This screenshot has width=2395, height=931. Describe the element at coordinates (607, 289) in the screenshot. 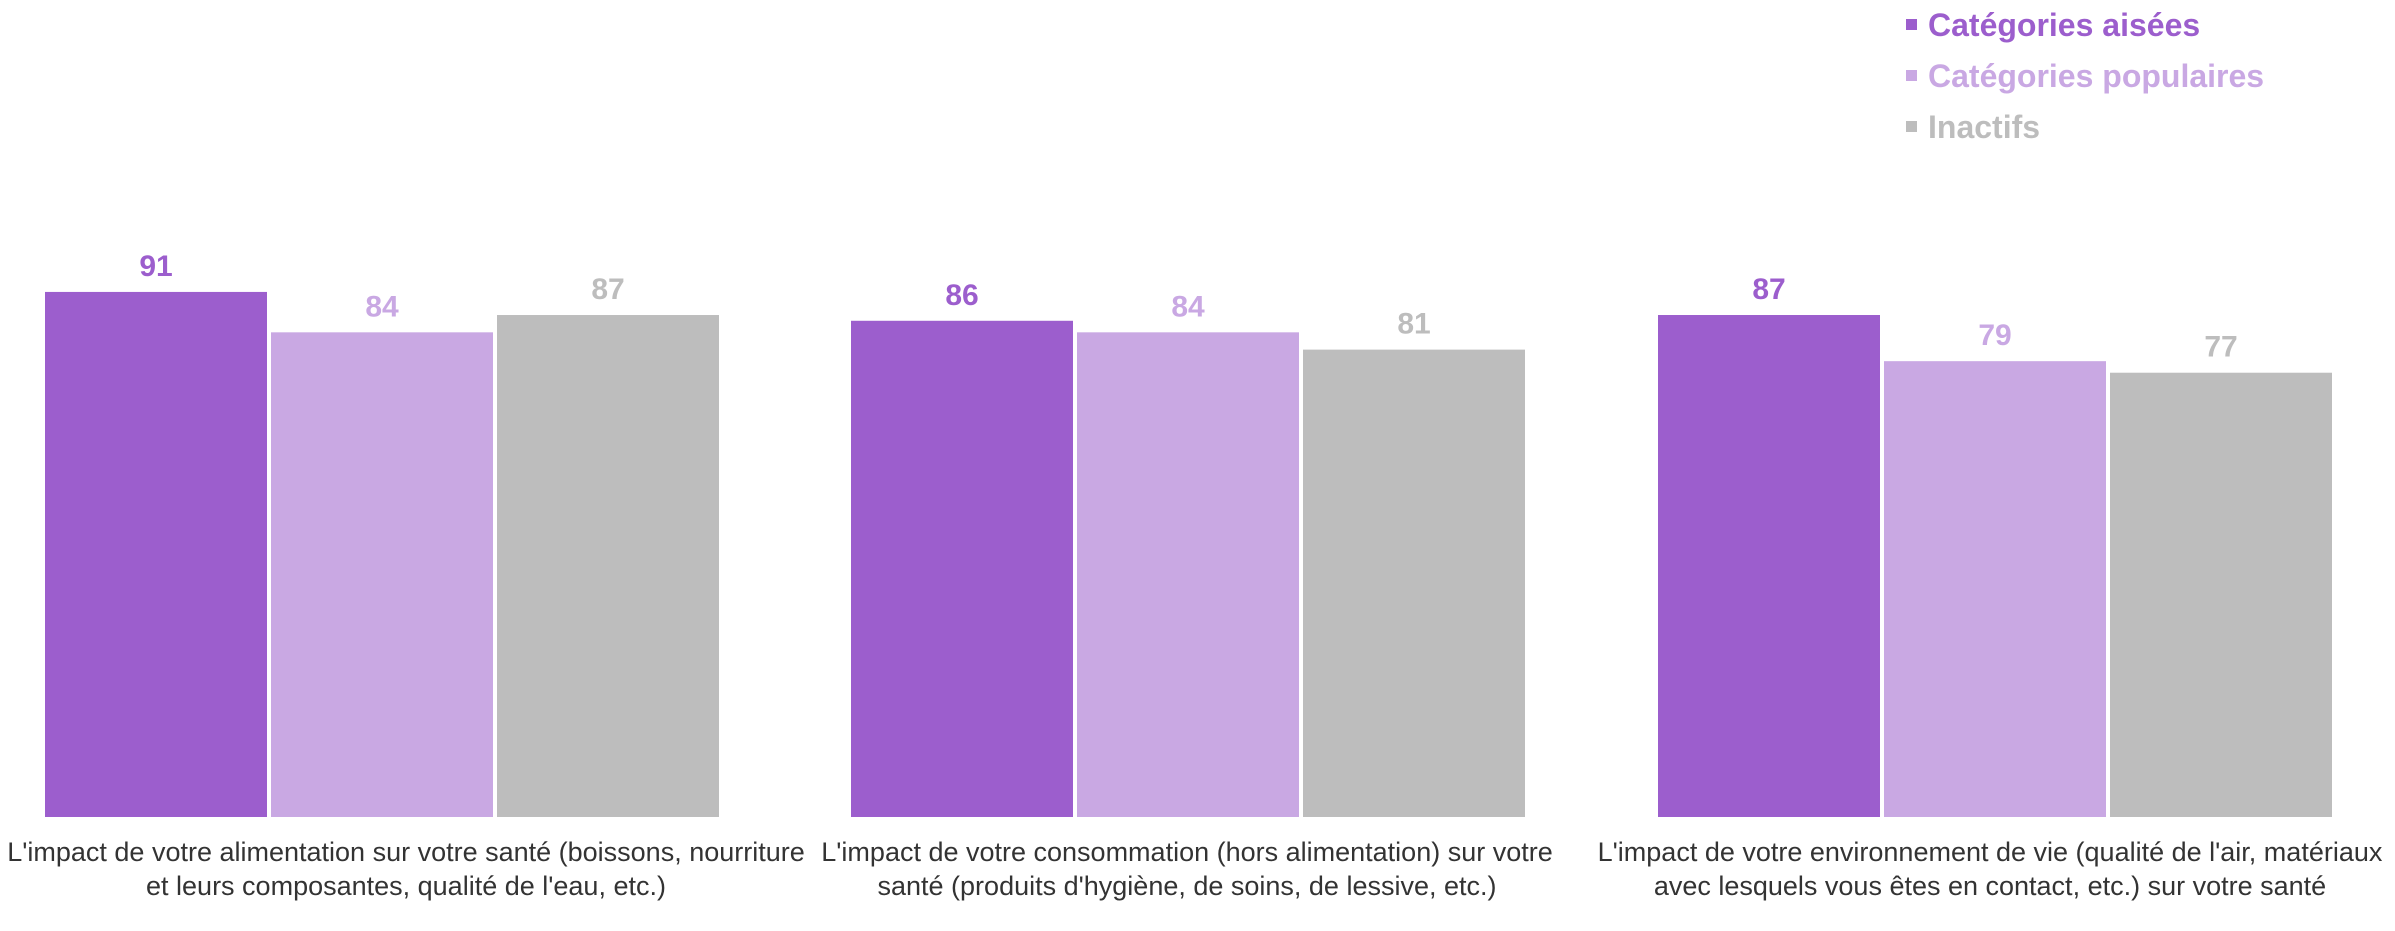

I see `value-label-1-3: 87` at that location.